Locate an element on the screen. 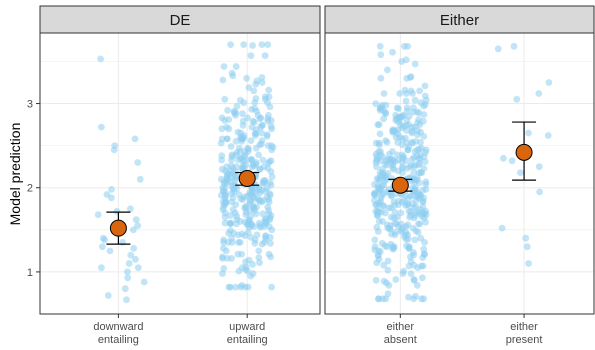 The image size is (595, 350). x-tick-label: entailing is located at coordinates (118, 340).